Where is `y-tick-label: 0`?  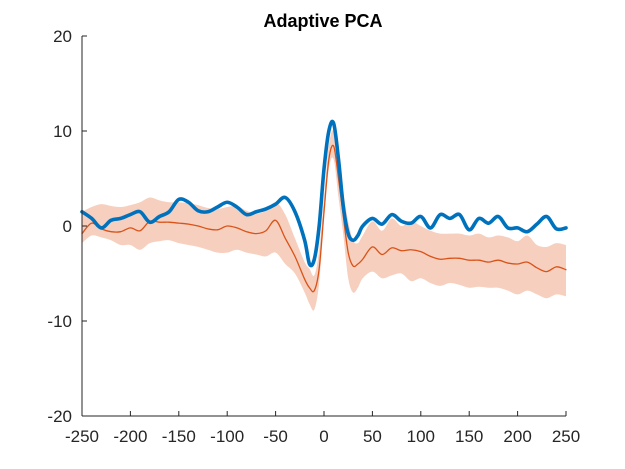 y-tick-label: 0 is located at coordinates (67, 226).